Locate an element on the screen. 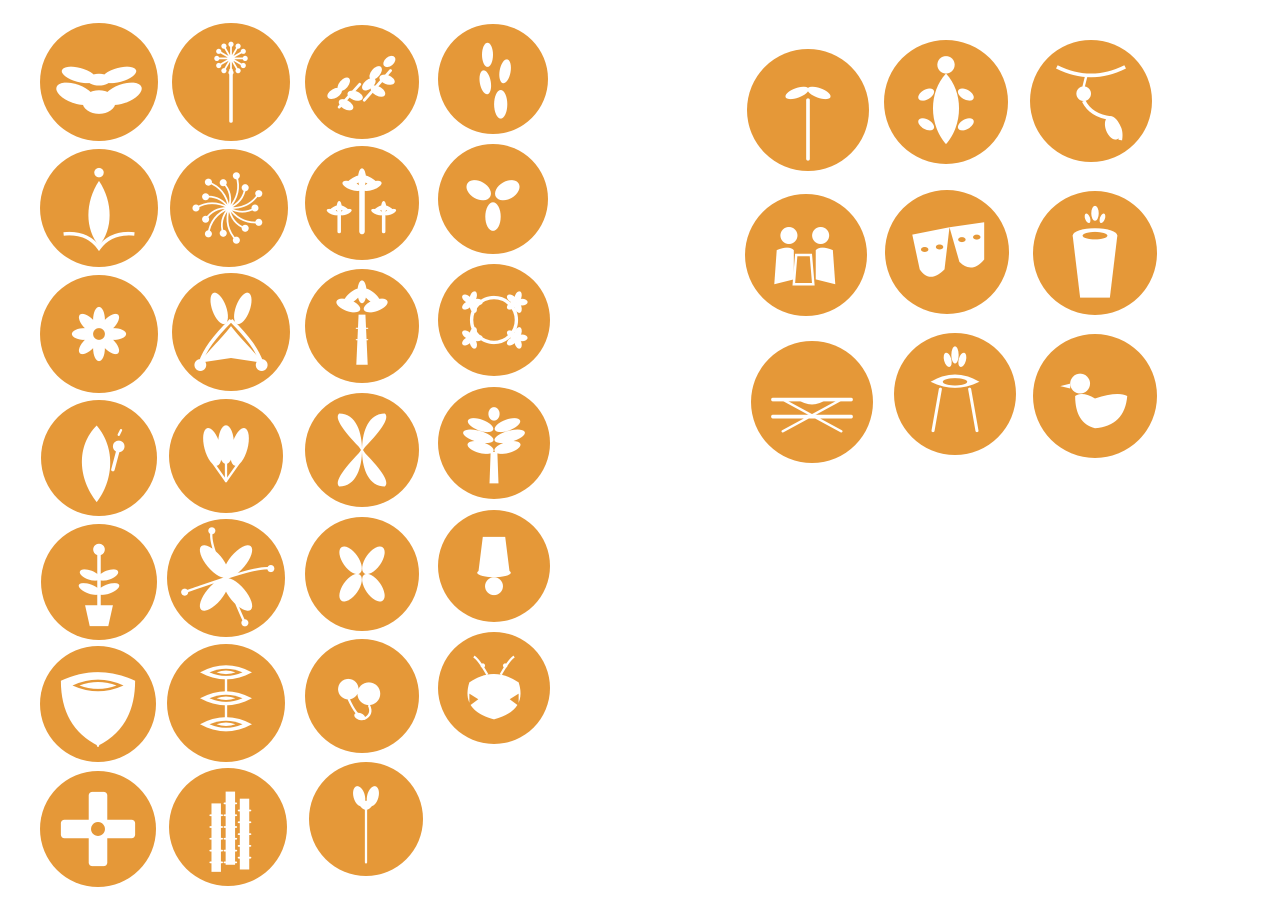 This screenshot has width=1280, height=911. picnic-table-icon is located at coordinates (812, 402).